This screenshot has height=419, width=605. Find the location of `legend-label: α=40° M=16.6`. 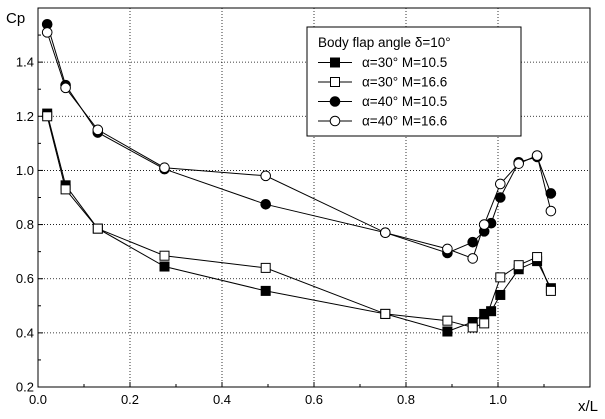

legend-label: α=40° M=16.6 is located at coordinates (404, 121).